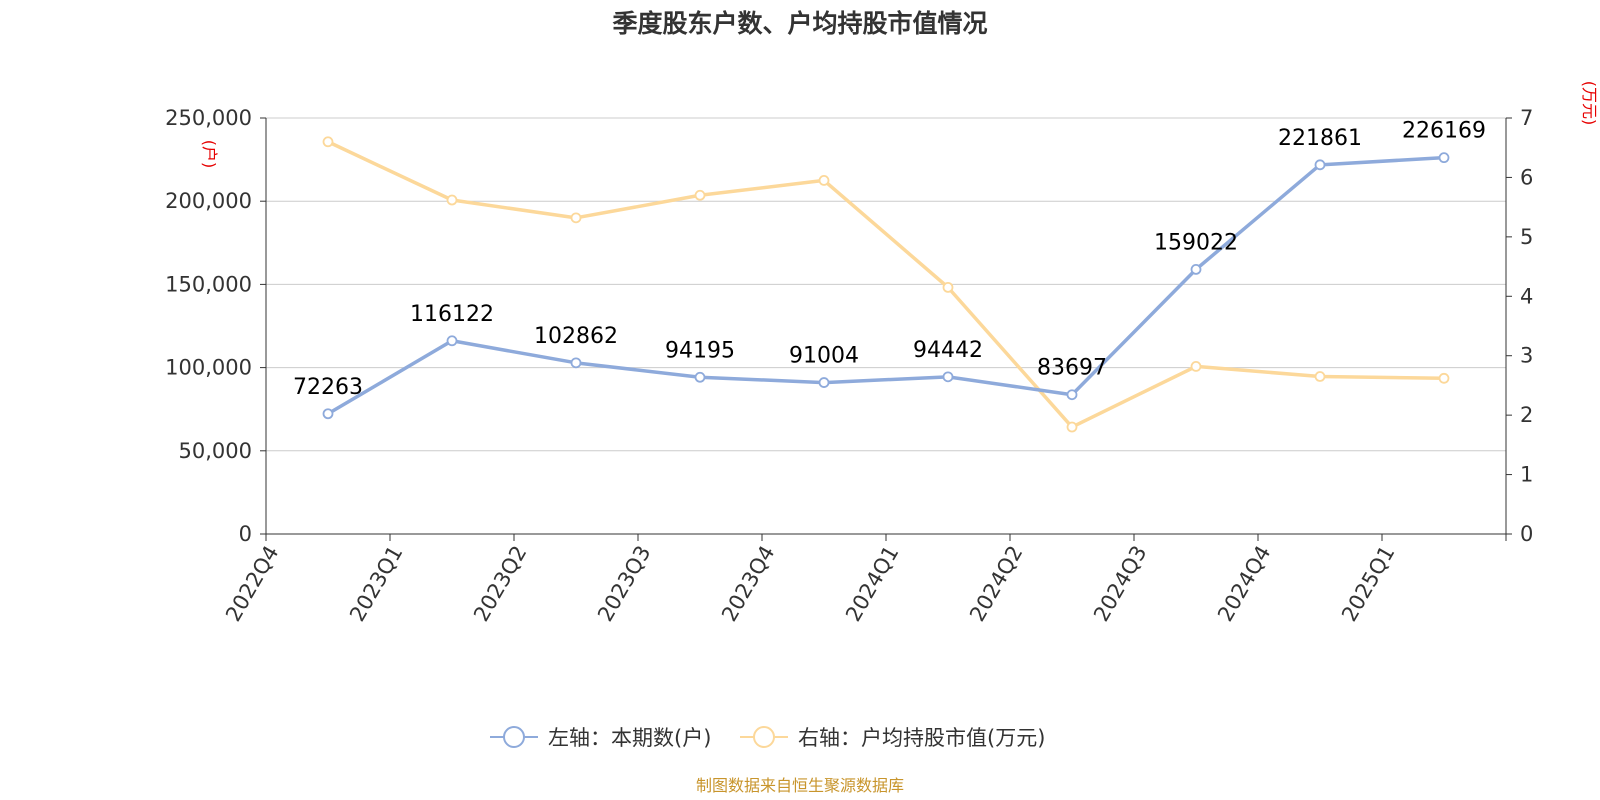  What do you see at coordinates (208, 201) in the screenshot?
I see `left-tick-label: 200,000` at bounding box center [208, 201].